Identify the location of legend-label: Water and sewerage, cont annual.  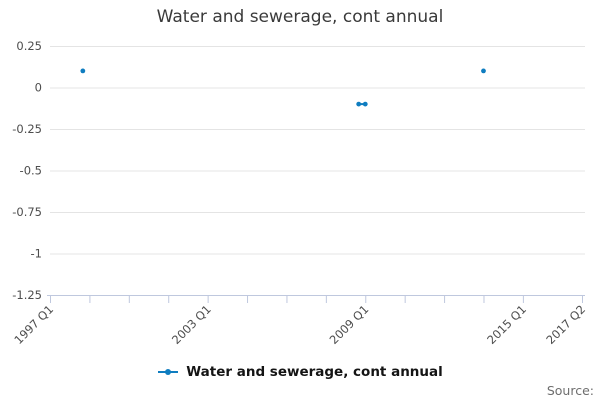
(314, 372).